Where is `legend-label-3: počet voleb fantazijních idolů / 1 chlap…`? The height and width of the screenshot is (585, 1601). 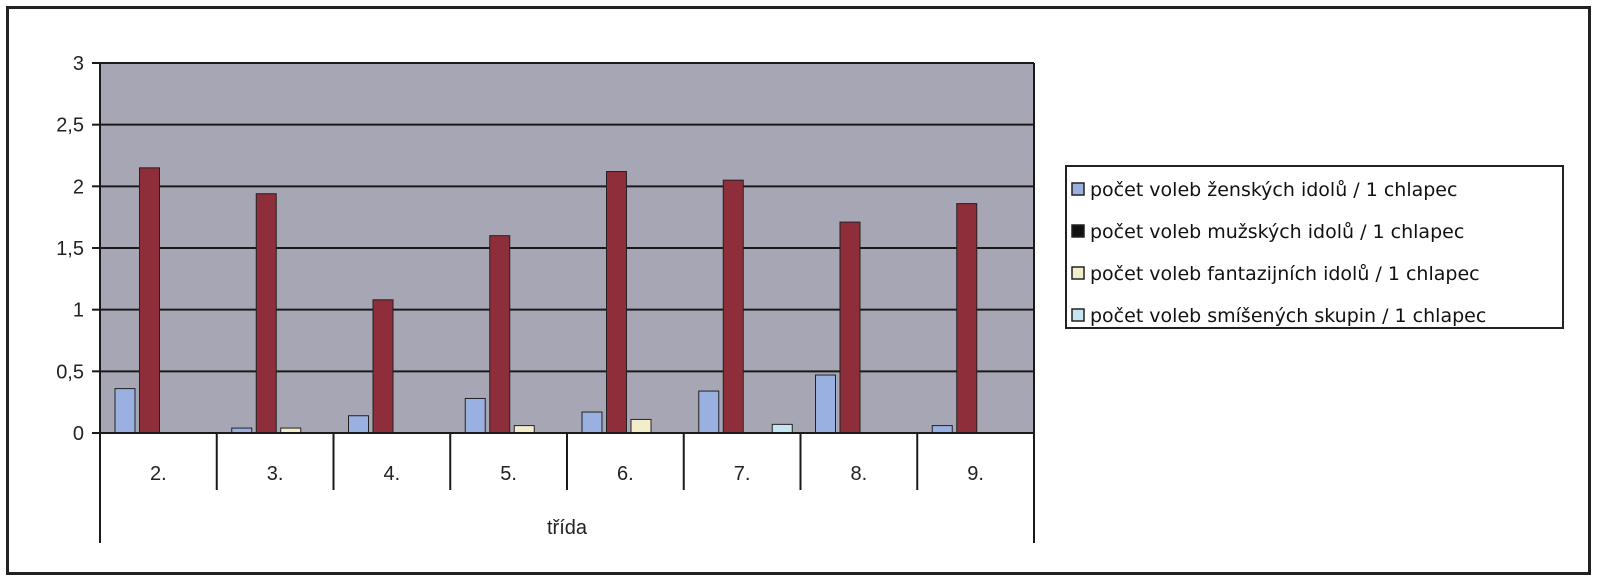 legend-label-3: počet voleb fantazijních idolů / 1 chlap… is located at coordinates (1285, 274).